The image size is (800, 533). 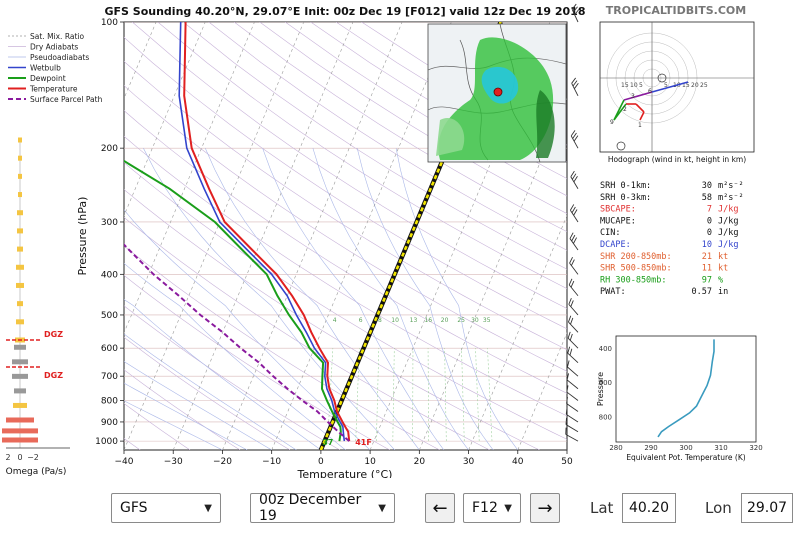 What do you see at coordinates (625, 109) in the screenshot?
I see `hodograph-height-label: 2` at bounding box center [625, 109].